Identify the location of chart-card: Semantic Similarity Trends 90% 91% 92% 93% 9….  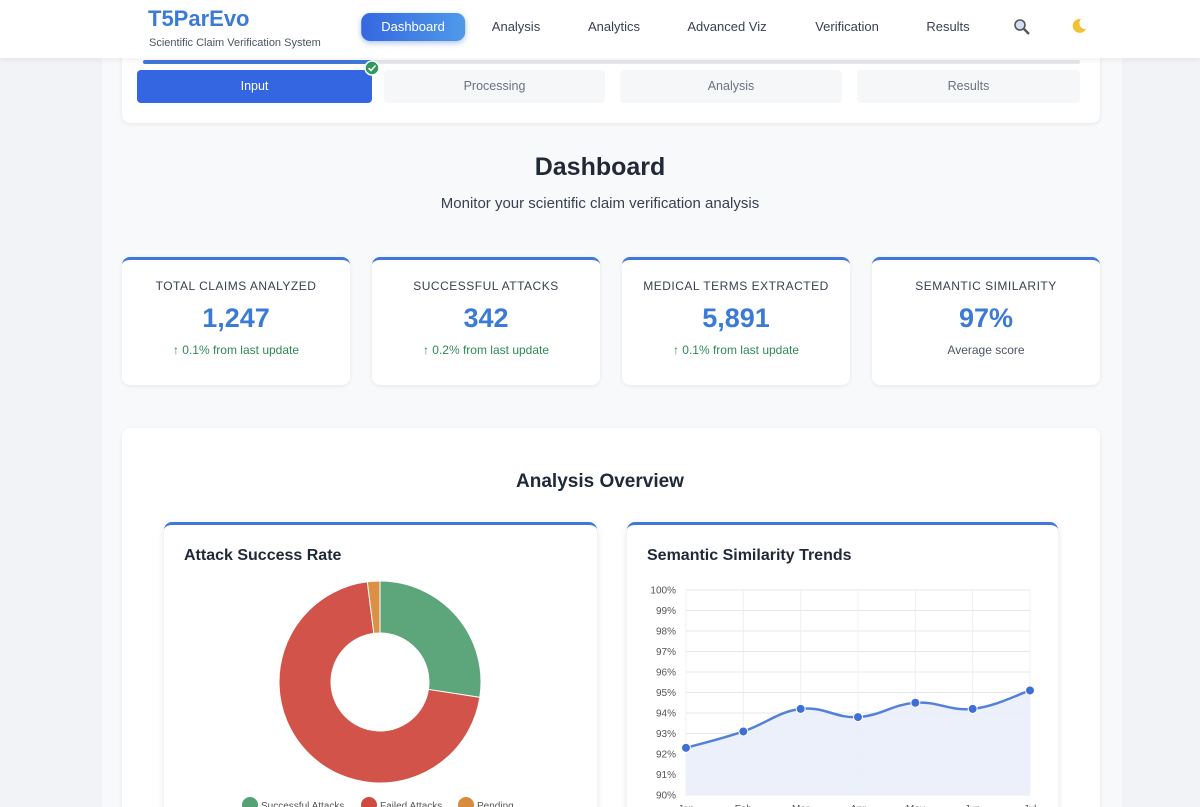
(842, 664).